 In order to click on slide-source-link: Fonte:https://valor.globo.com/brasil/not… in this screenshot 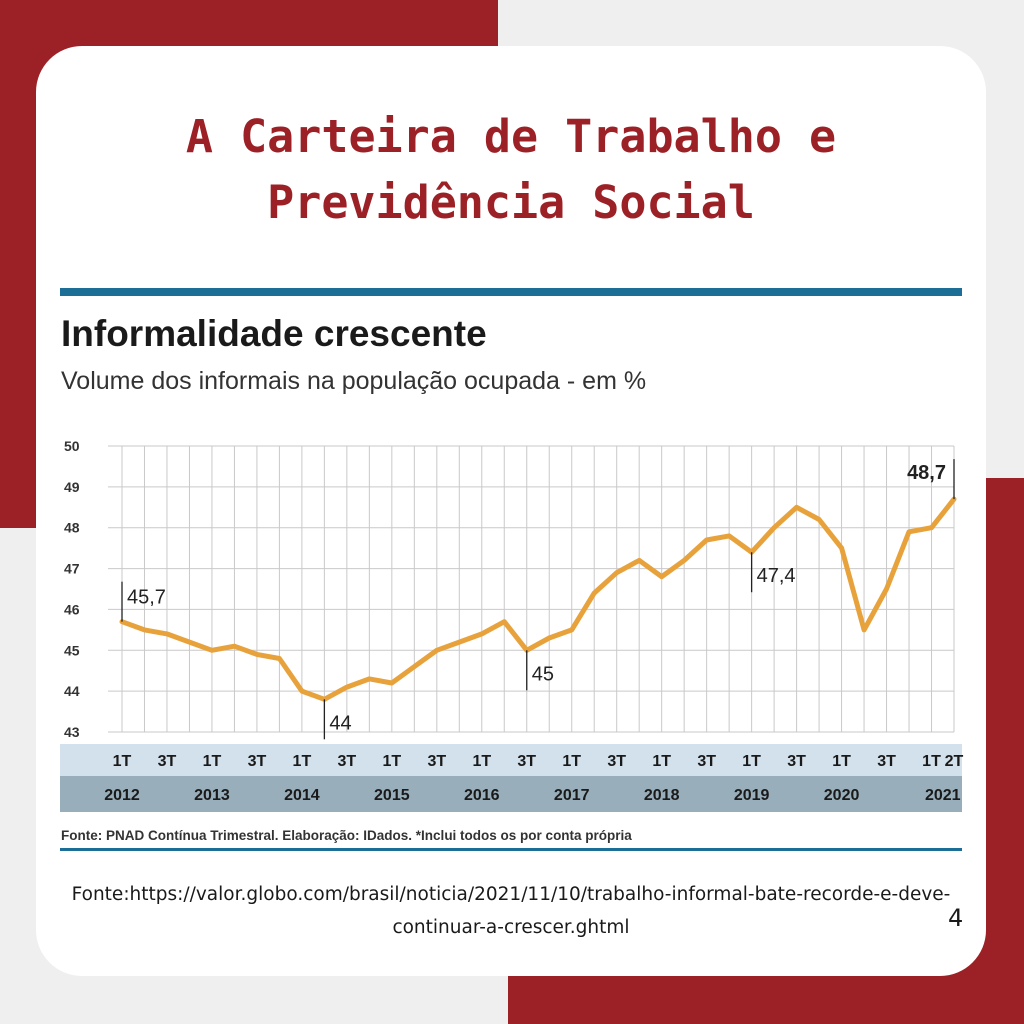, I will do `click(511, 911)`.